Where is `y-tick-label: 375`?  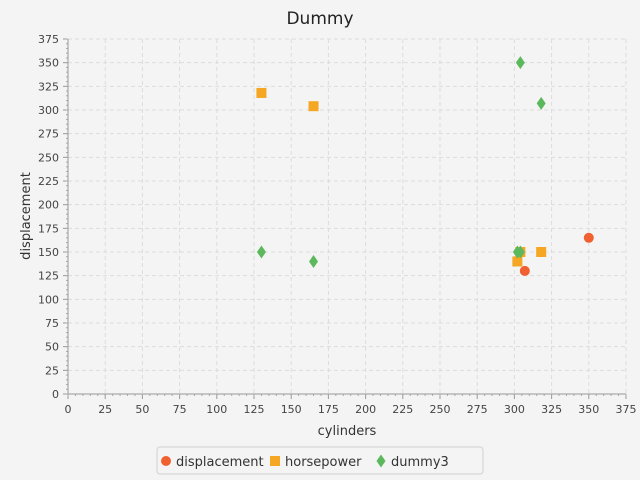
y-tick-label: 375 is located at coordinates (48, 39).